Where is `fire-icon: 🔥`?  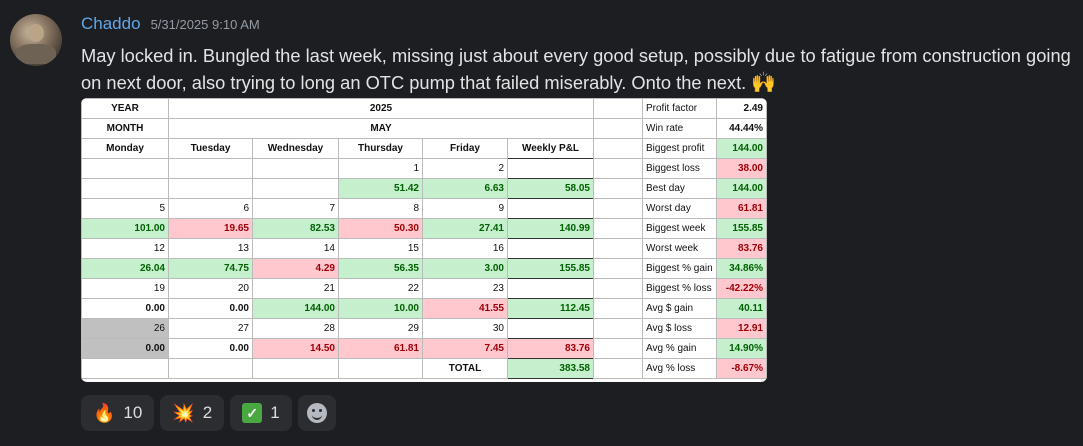 fire-icon: 🔥 is located at coordinates (104, 412).